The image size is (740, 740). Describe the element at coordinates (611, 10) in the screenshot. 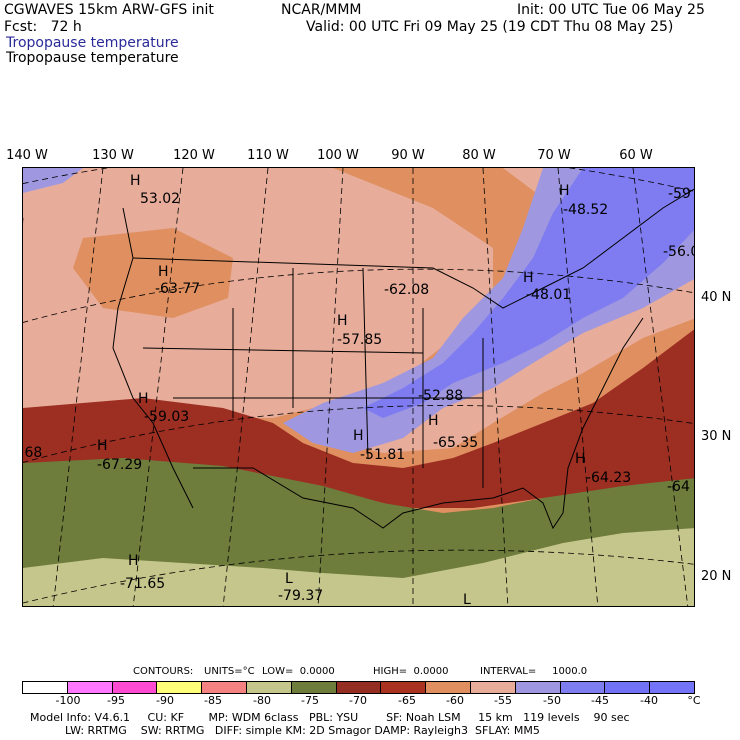

I see `init-time: Init: 00 UTC Tue 06 May 25` at that location.